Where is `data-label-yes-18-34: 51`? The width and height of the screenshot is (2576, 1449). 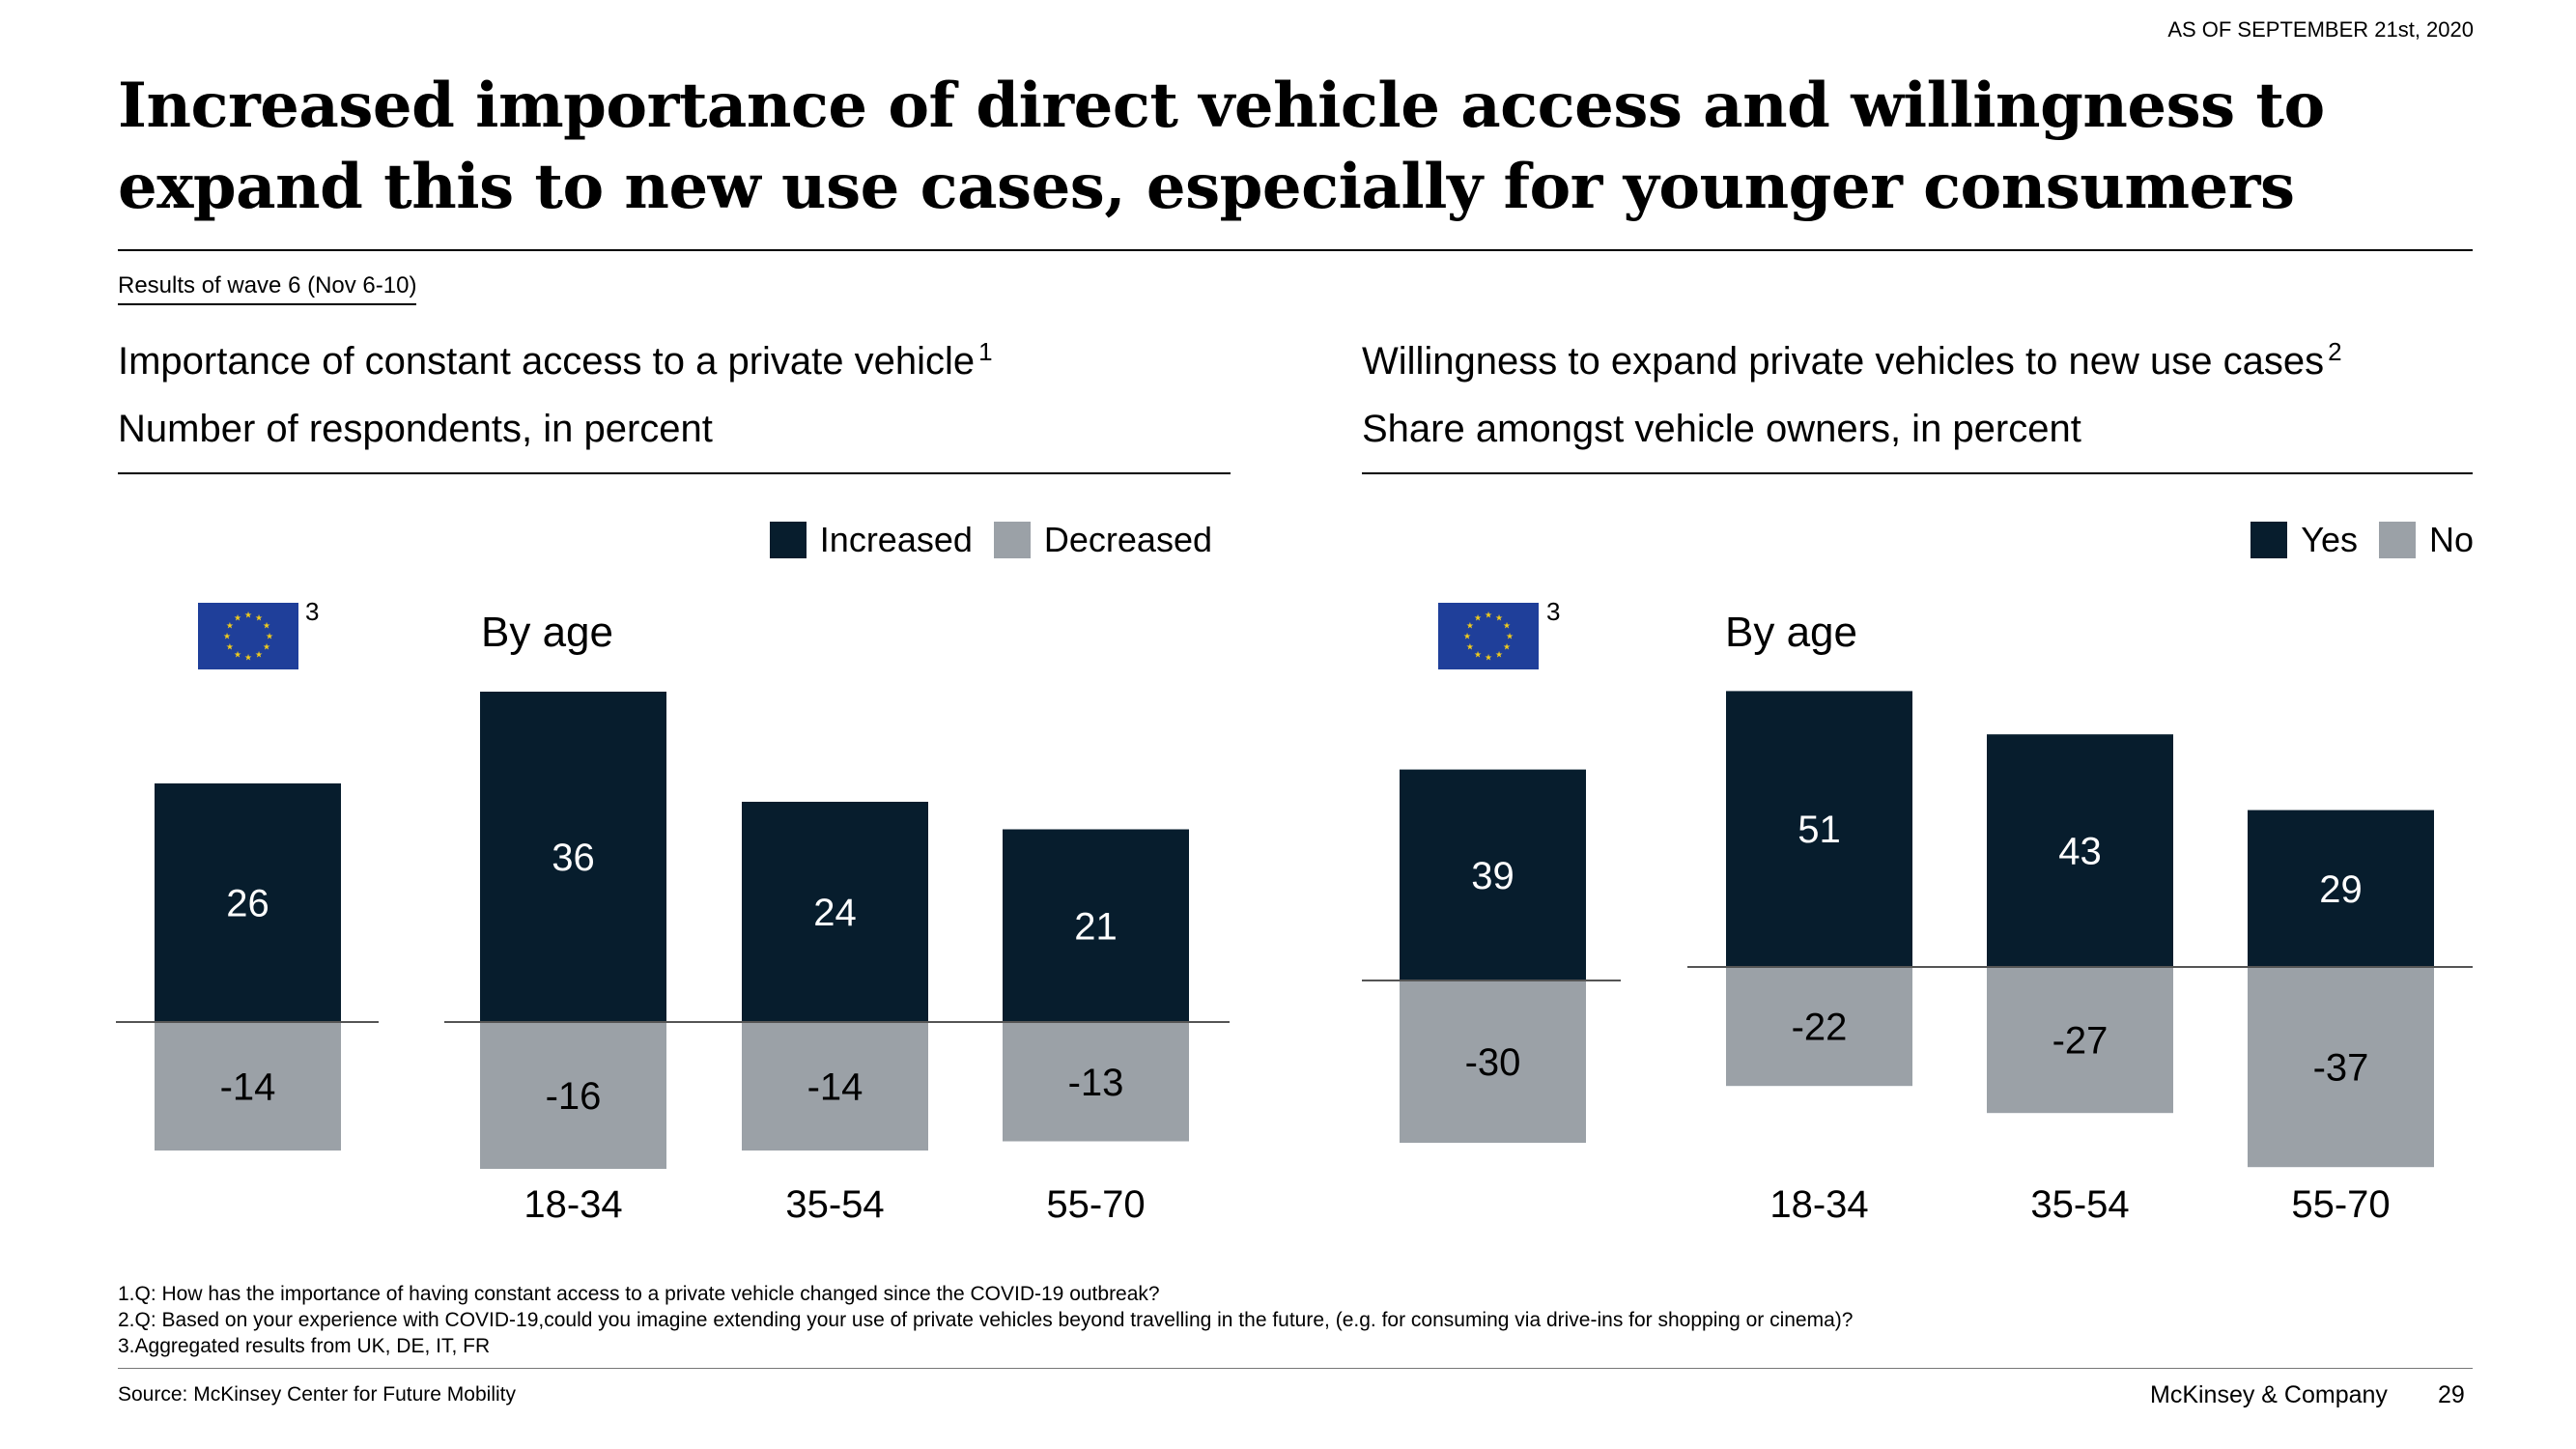
data-label-yes-18-34: 51 is located at coordinates (1819, 830).